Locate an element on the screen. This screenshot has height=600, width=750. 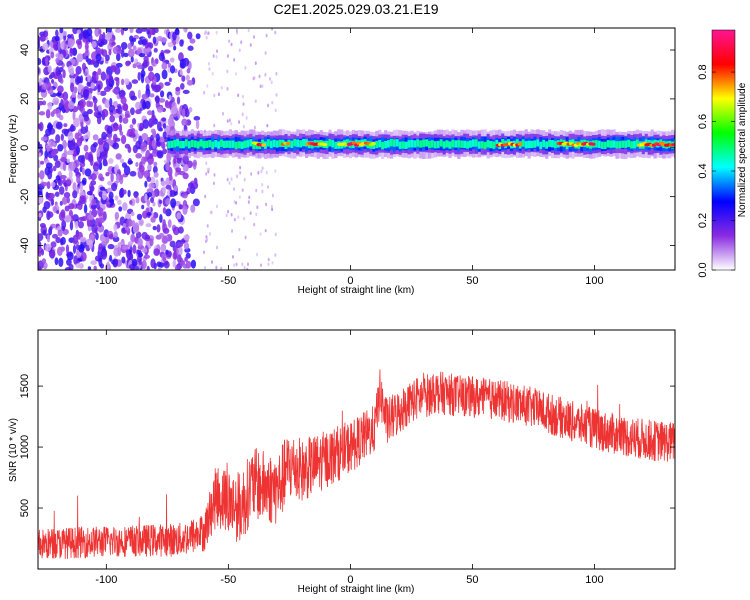
colorbar-tick-label: 0.4 is located at coordinates (703, 170).